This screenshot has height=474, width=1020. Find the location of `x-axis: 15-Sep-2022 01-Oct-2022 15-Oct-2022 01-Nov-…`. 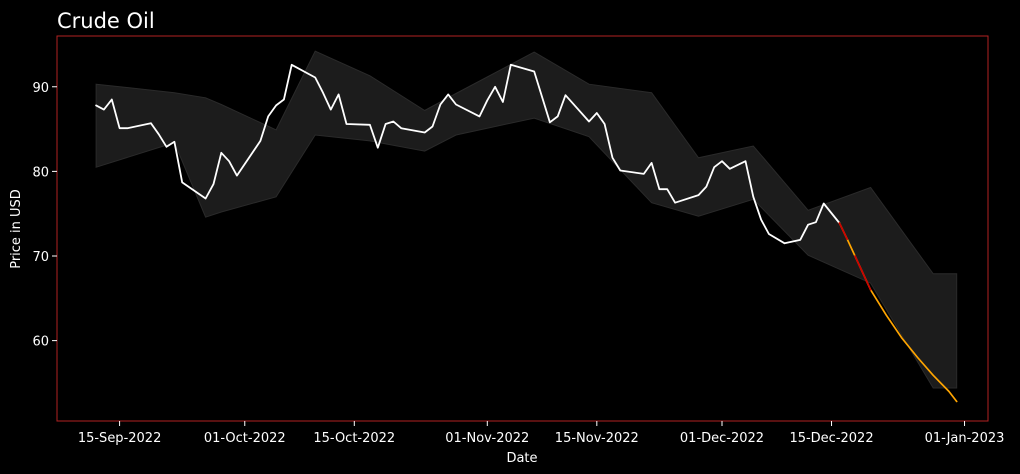

x-axis: 15-Sep-2022 01-Oct-2022 15-Oct-2022 01-Nov-… is located at coordinates (541, 433).